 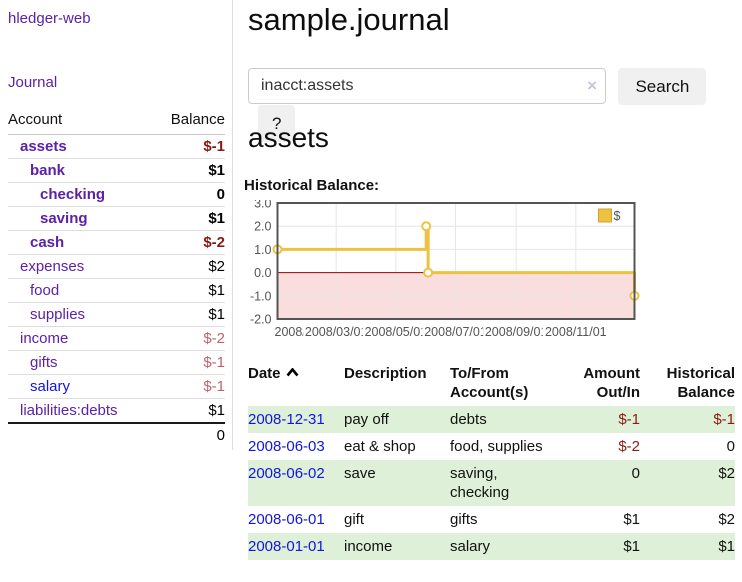 I want to click on sidebar-item-journal: Journal, so click(x=33, y=82).